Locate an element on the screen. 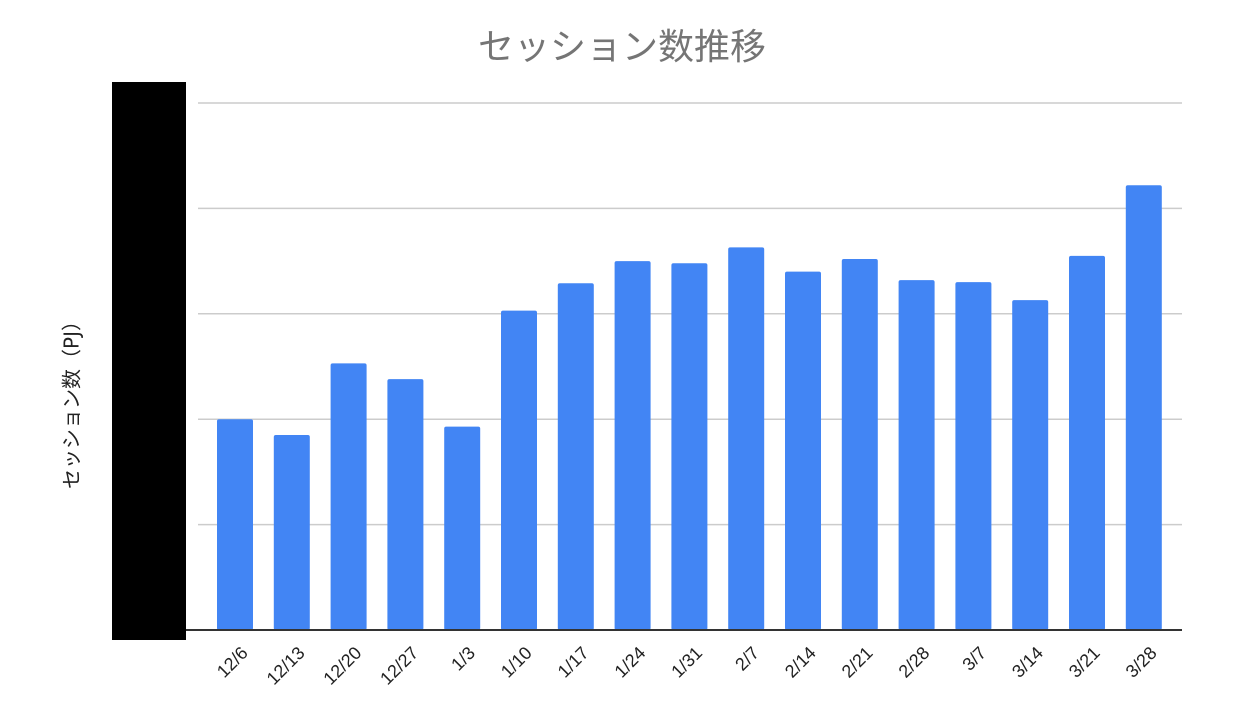 This screenshot has height=714, width=1244. x-tick-label: 1/24 is located at coordinates (630, 662).